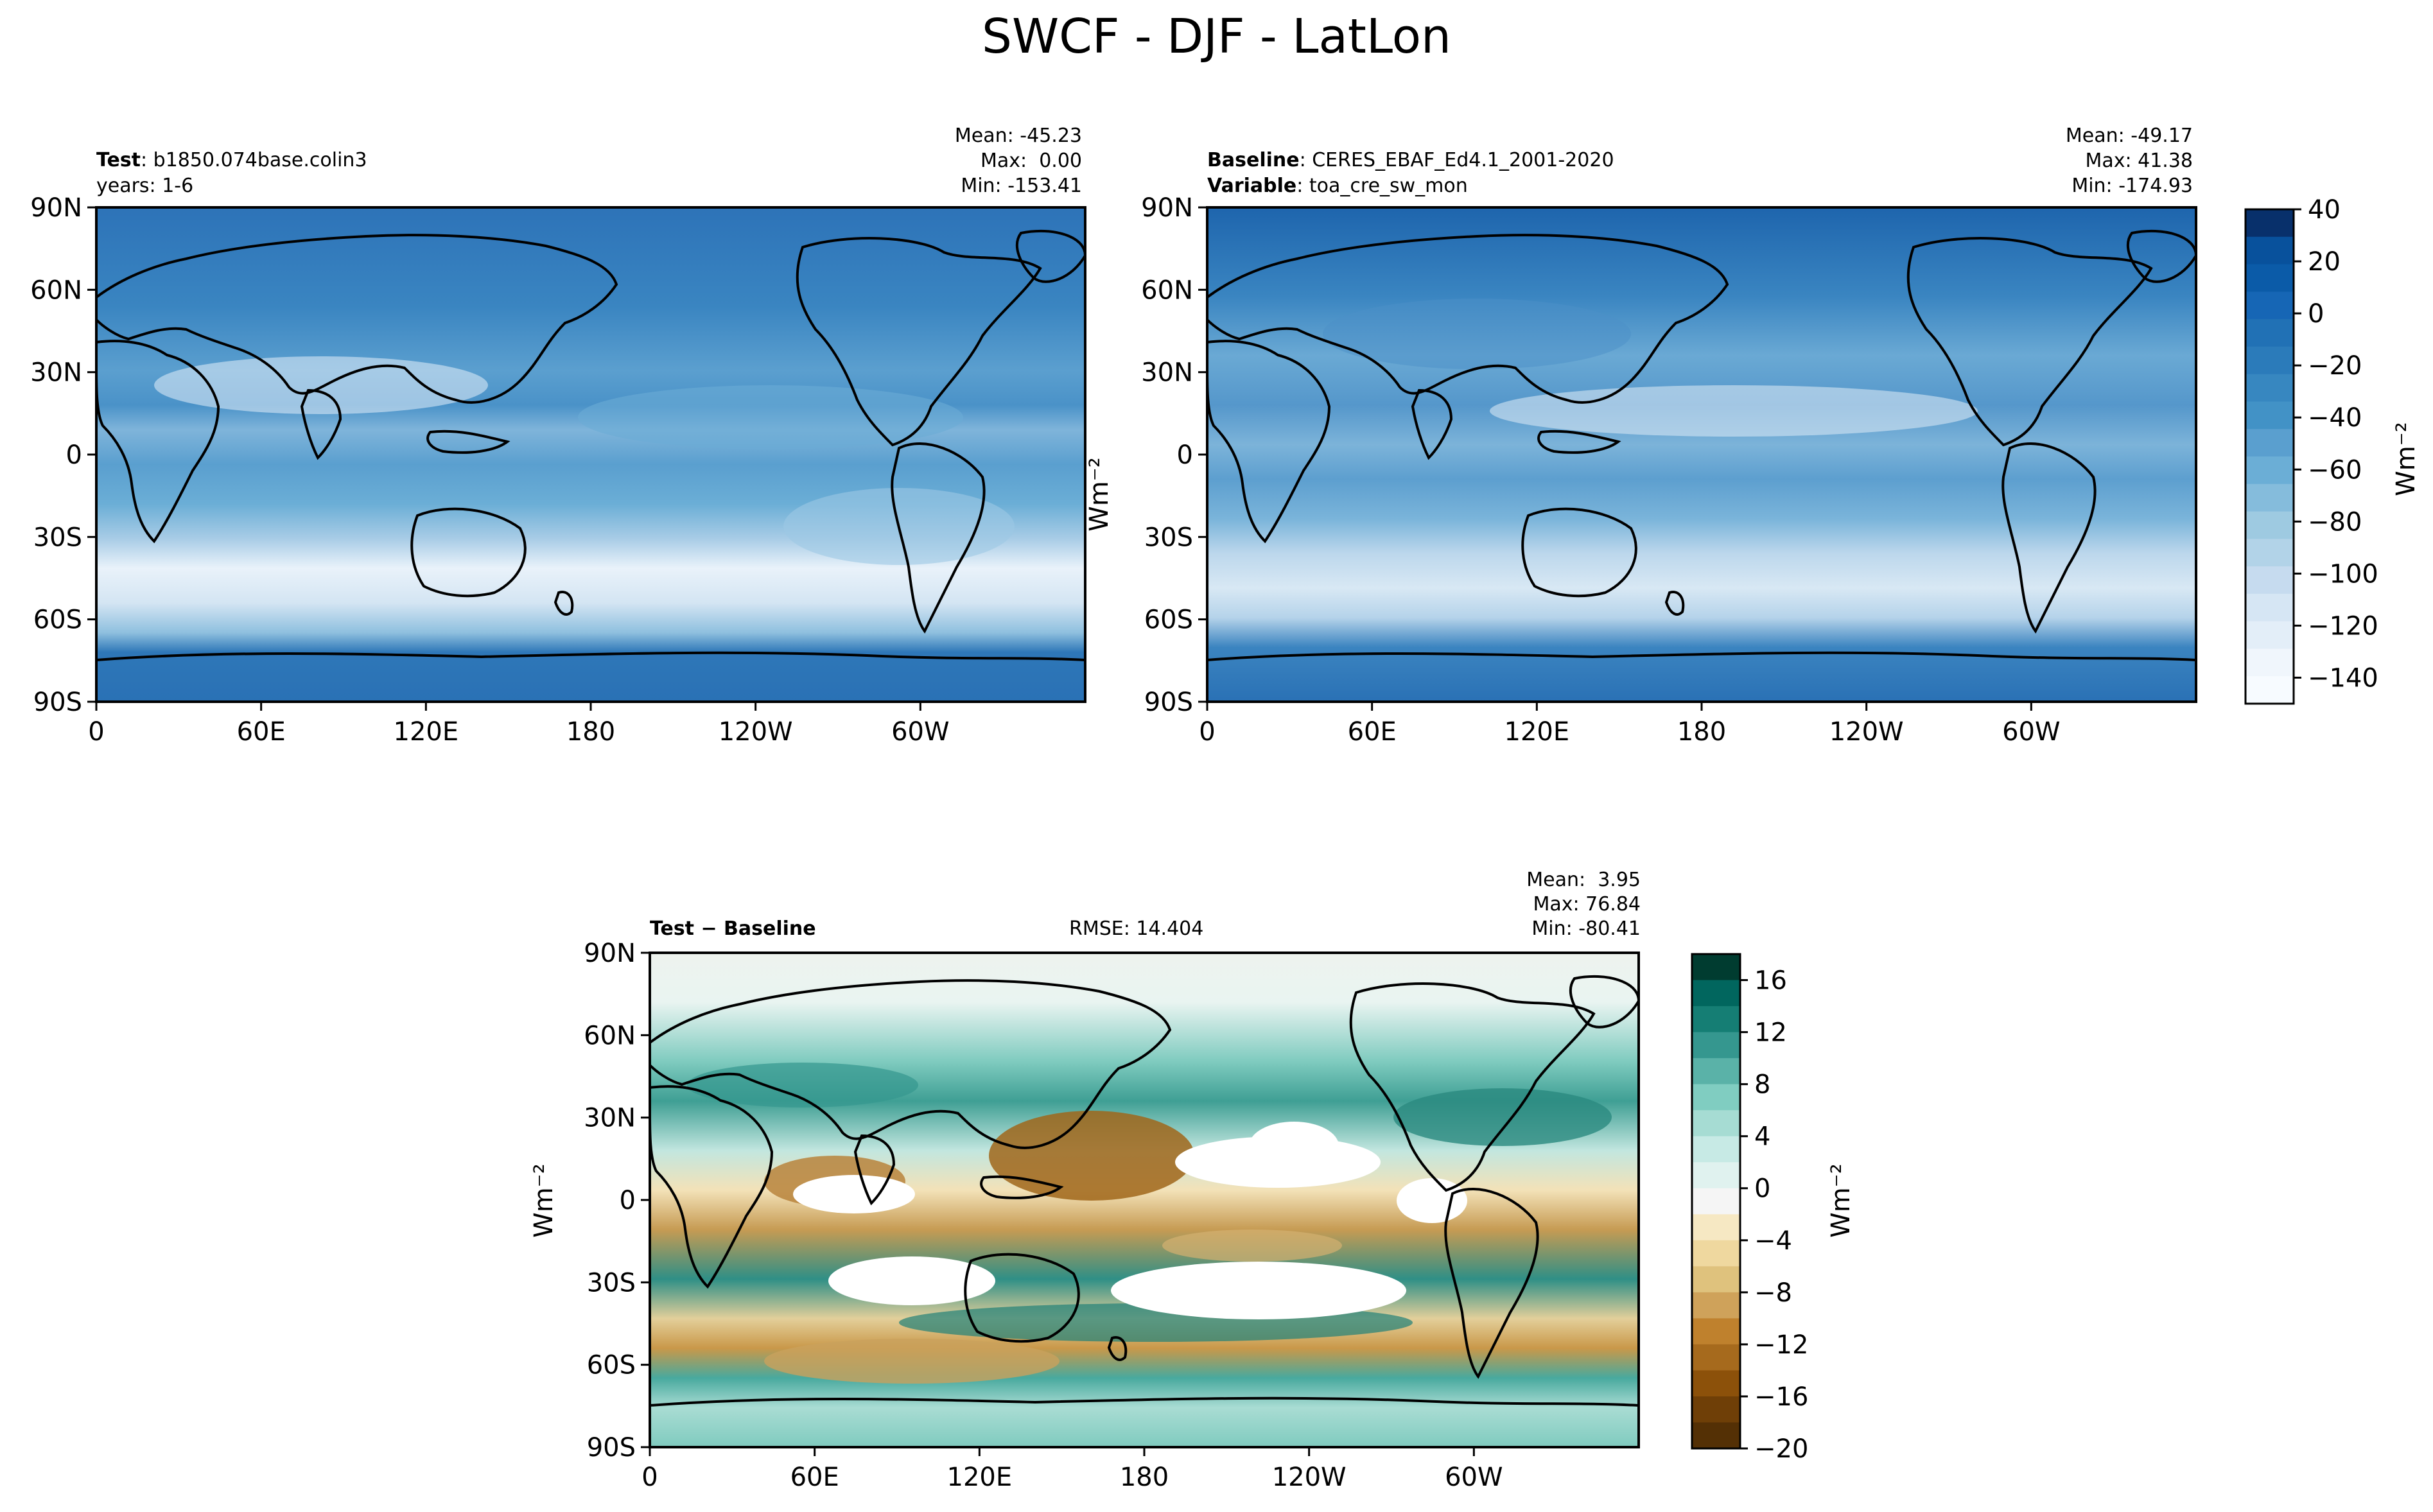 The height and width of the screenshot is (1512, 2433). What do you see at coordinates (1410, 160) in the screenshot?
I see `baseline-label: Baseline: CERES_EBAF_Ed4.1_2001-2020` at bounding box center [1410, 160].